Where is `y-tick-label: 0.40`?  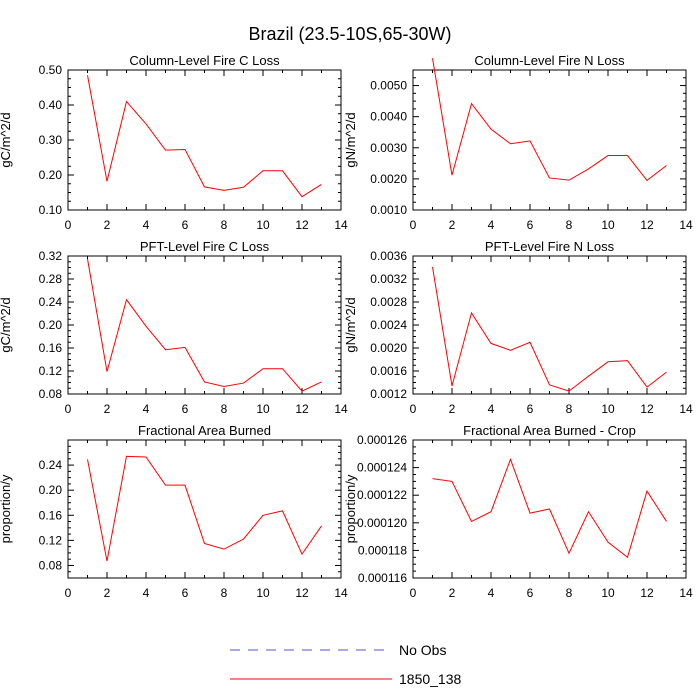 y-tick-label: 0.40 is located at coordinates (51, 105).